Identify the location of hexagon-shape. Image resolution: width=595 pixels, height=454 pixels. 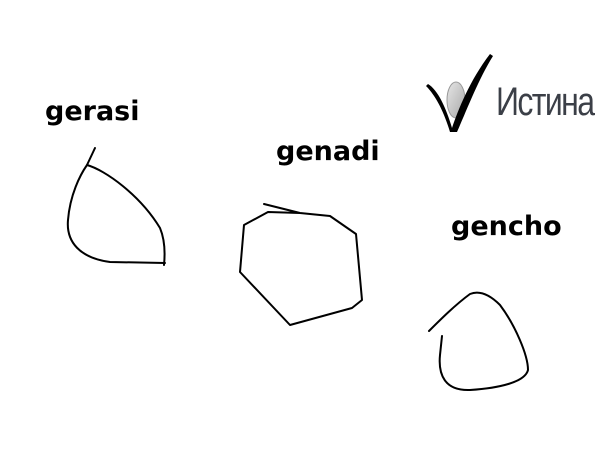
(301, 264).